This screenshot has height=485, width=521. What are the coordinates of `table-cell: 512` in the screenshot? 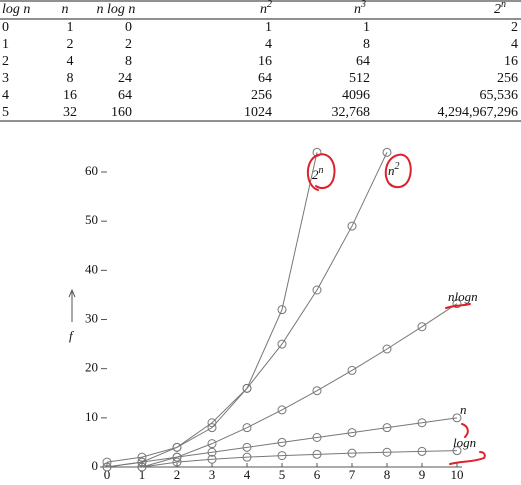 It's located at (359, 78).